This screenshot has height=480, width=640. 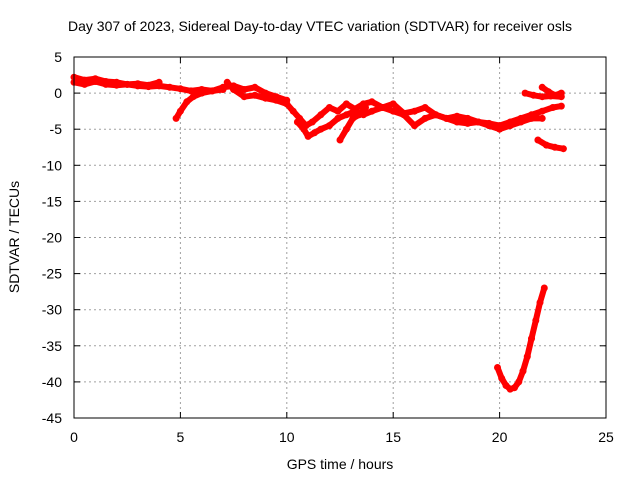 I want to click on y-tick-label: -25, so click(x=52, y=274).